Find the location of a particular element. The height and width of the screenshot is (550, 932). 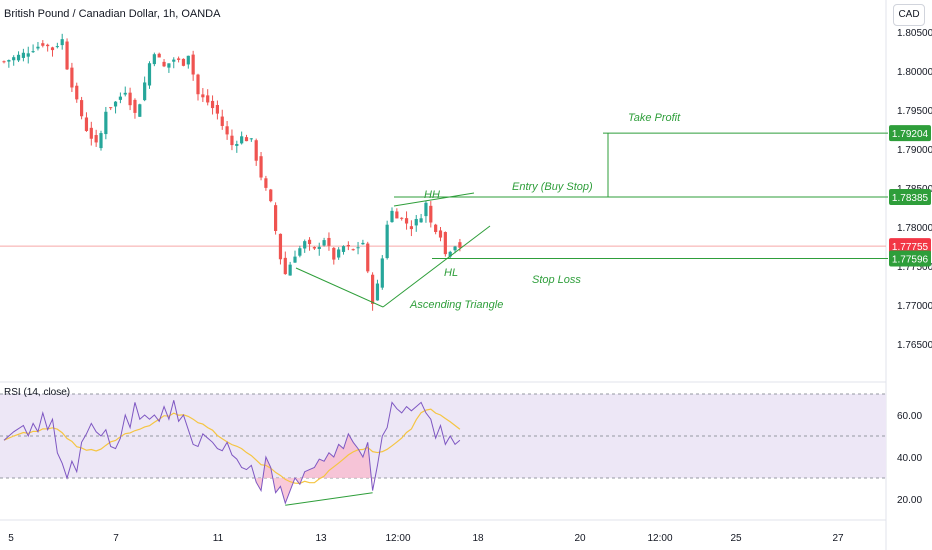

price-tick-label: 1.79500 is located at coordinates (914, 111).